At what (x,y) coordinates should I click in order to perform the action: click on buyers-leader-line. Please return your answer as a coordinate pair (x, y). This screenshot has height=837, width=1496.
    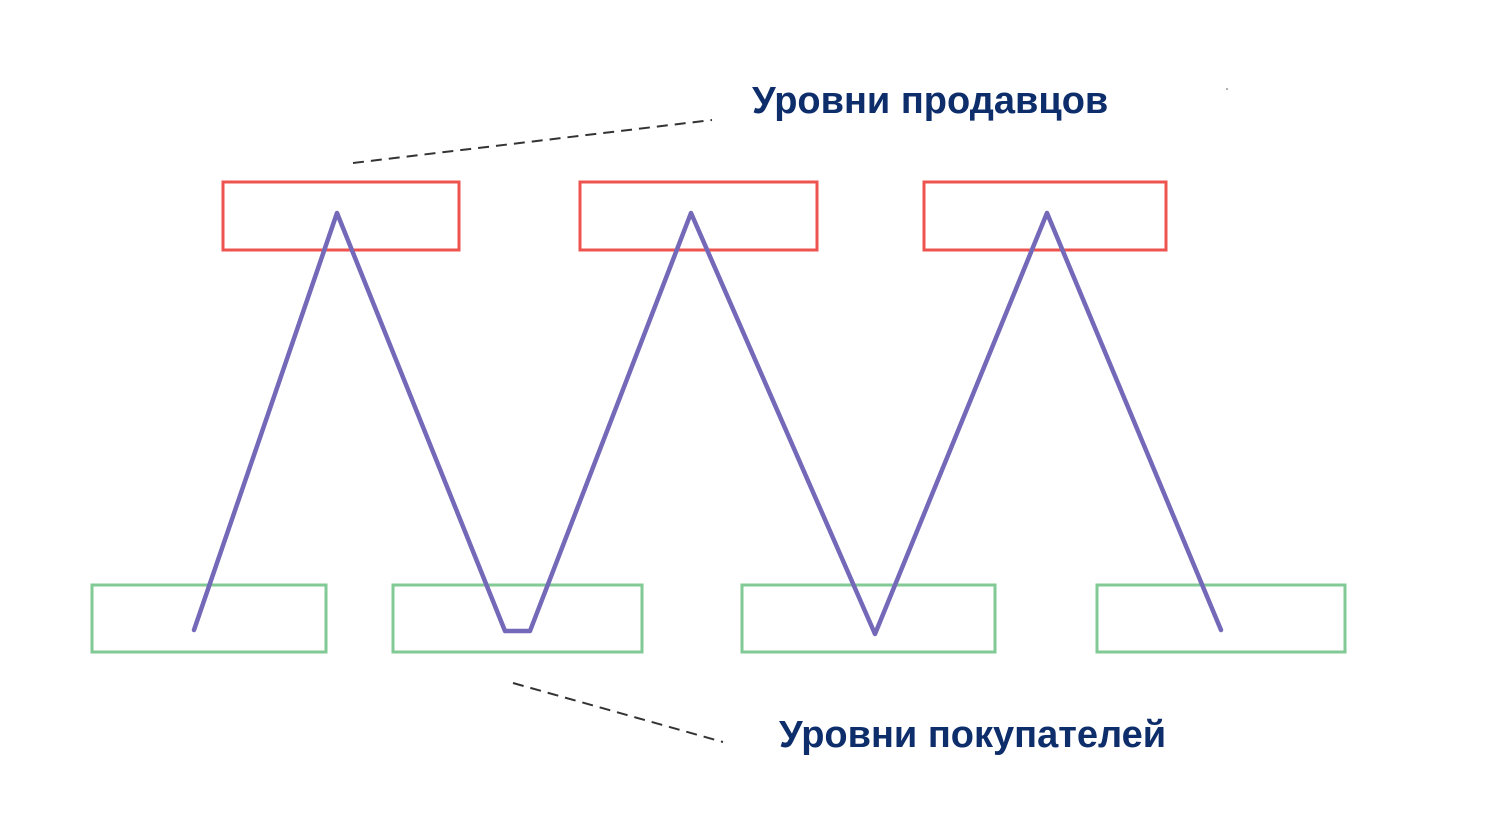
    Looking at the image, I should click on (618, 712).